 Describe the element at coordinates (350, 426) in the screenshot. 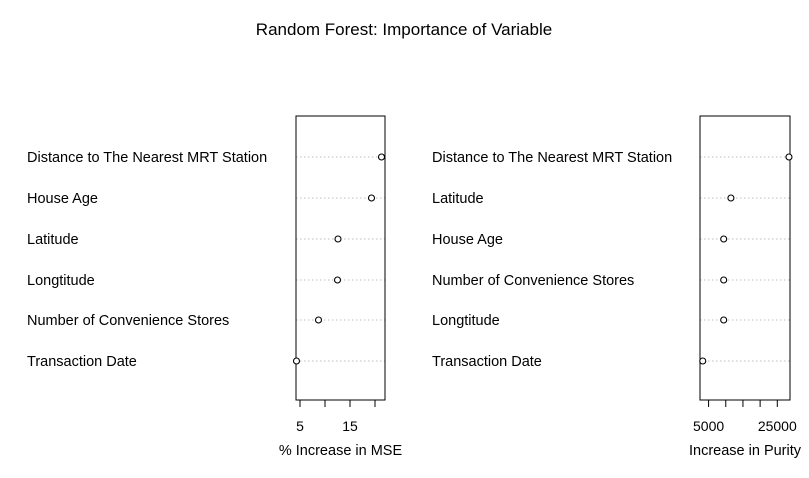

I see `x-tick-label: 15` at that location.